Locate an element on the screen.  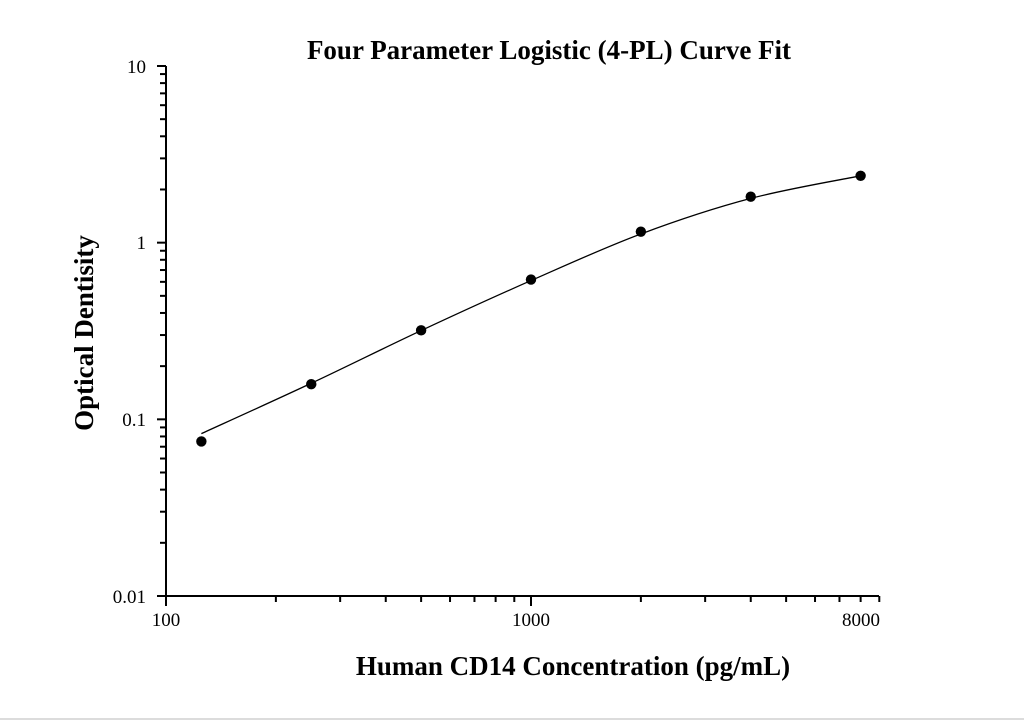
x-tick-label-100: 100 is located at coordinates (166, 620).